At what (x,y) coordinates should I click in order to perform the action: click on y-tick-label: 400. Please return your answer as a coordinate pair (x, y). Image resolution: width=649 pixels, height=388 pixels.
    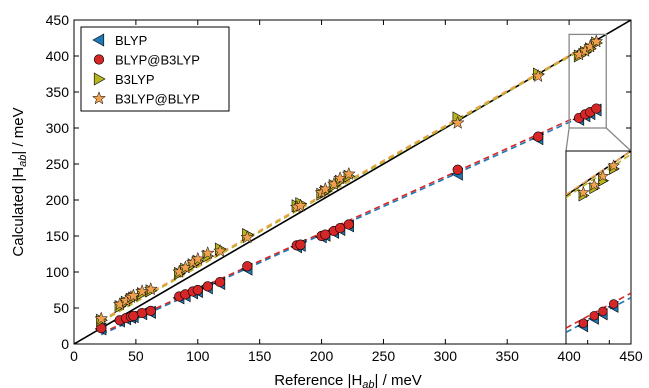
    Looking at the image, I should click on (58, 56).